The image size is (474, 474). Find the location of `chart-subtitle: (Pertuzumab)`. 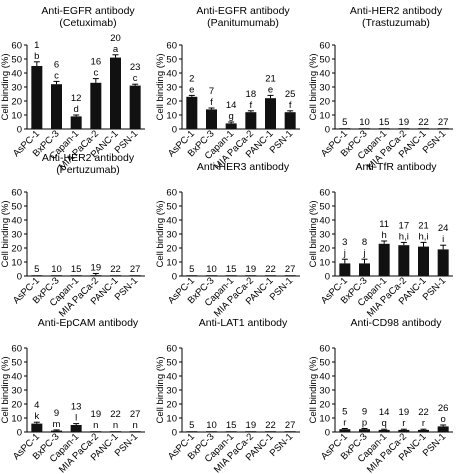

chart-subtitle: (Pertuzumab) is located at coordinates (88, 170).